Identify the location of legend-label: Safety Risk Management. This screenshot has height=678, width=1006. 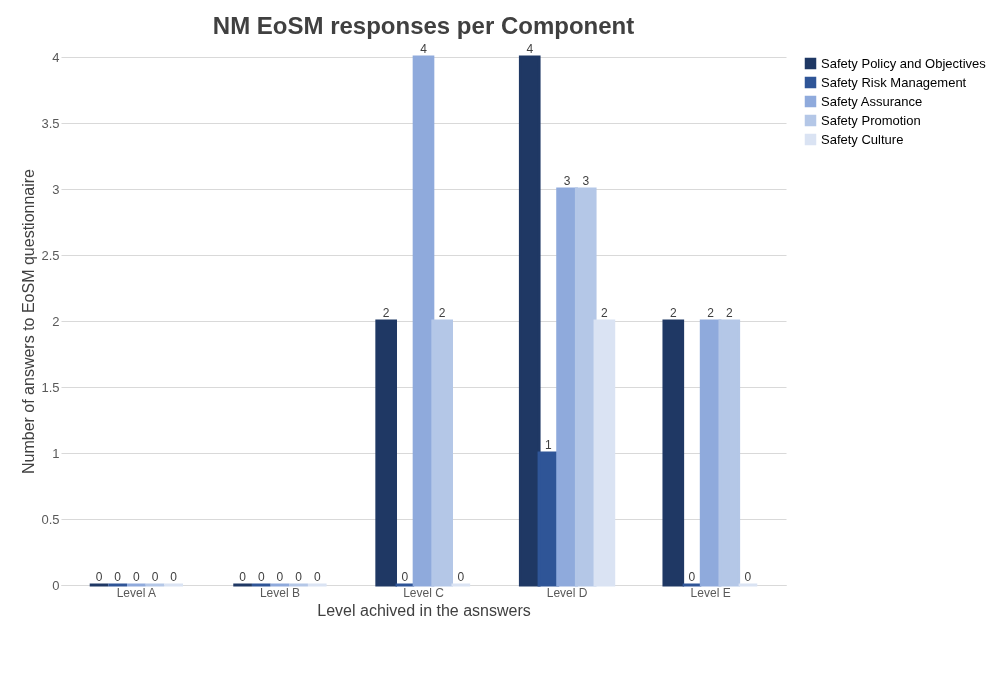
(894, 82).